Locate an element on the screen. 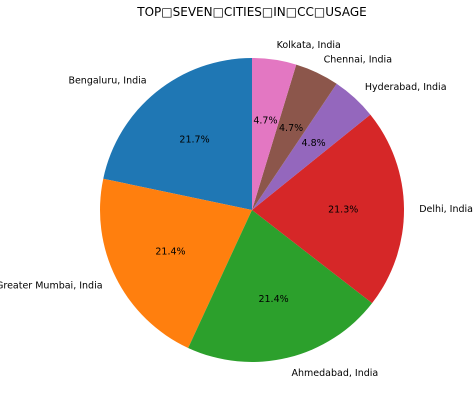  slice-percent-label: 21.3% is located at coordinates (343, 210).